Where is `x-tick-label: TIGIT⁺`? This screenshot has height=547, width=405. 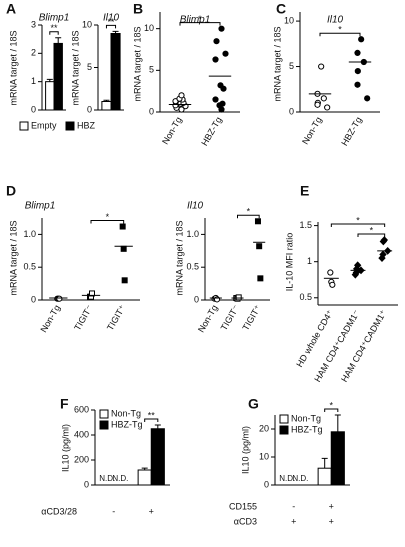 x-tick-label: TIGIT⁺ is located at coordinates (251, 317).